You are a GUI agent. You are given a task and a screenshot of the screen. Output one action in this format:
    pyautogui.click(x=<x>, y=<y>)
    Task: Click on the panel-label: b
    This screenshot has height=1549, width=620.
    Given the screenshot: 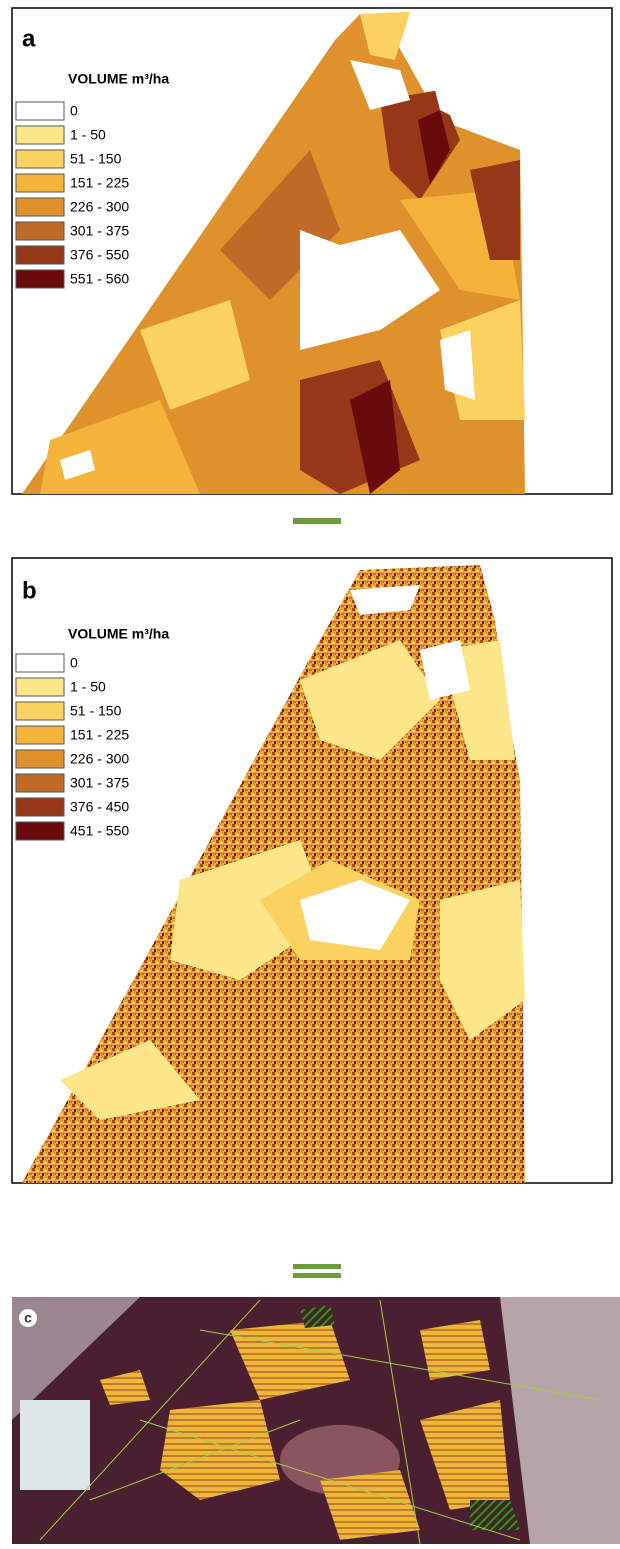 What is the action you would take?
    pyautogui.click(x=29, y=590)
    